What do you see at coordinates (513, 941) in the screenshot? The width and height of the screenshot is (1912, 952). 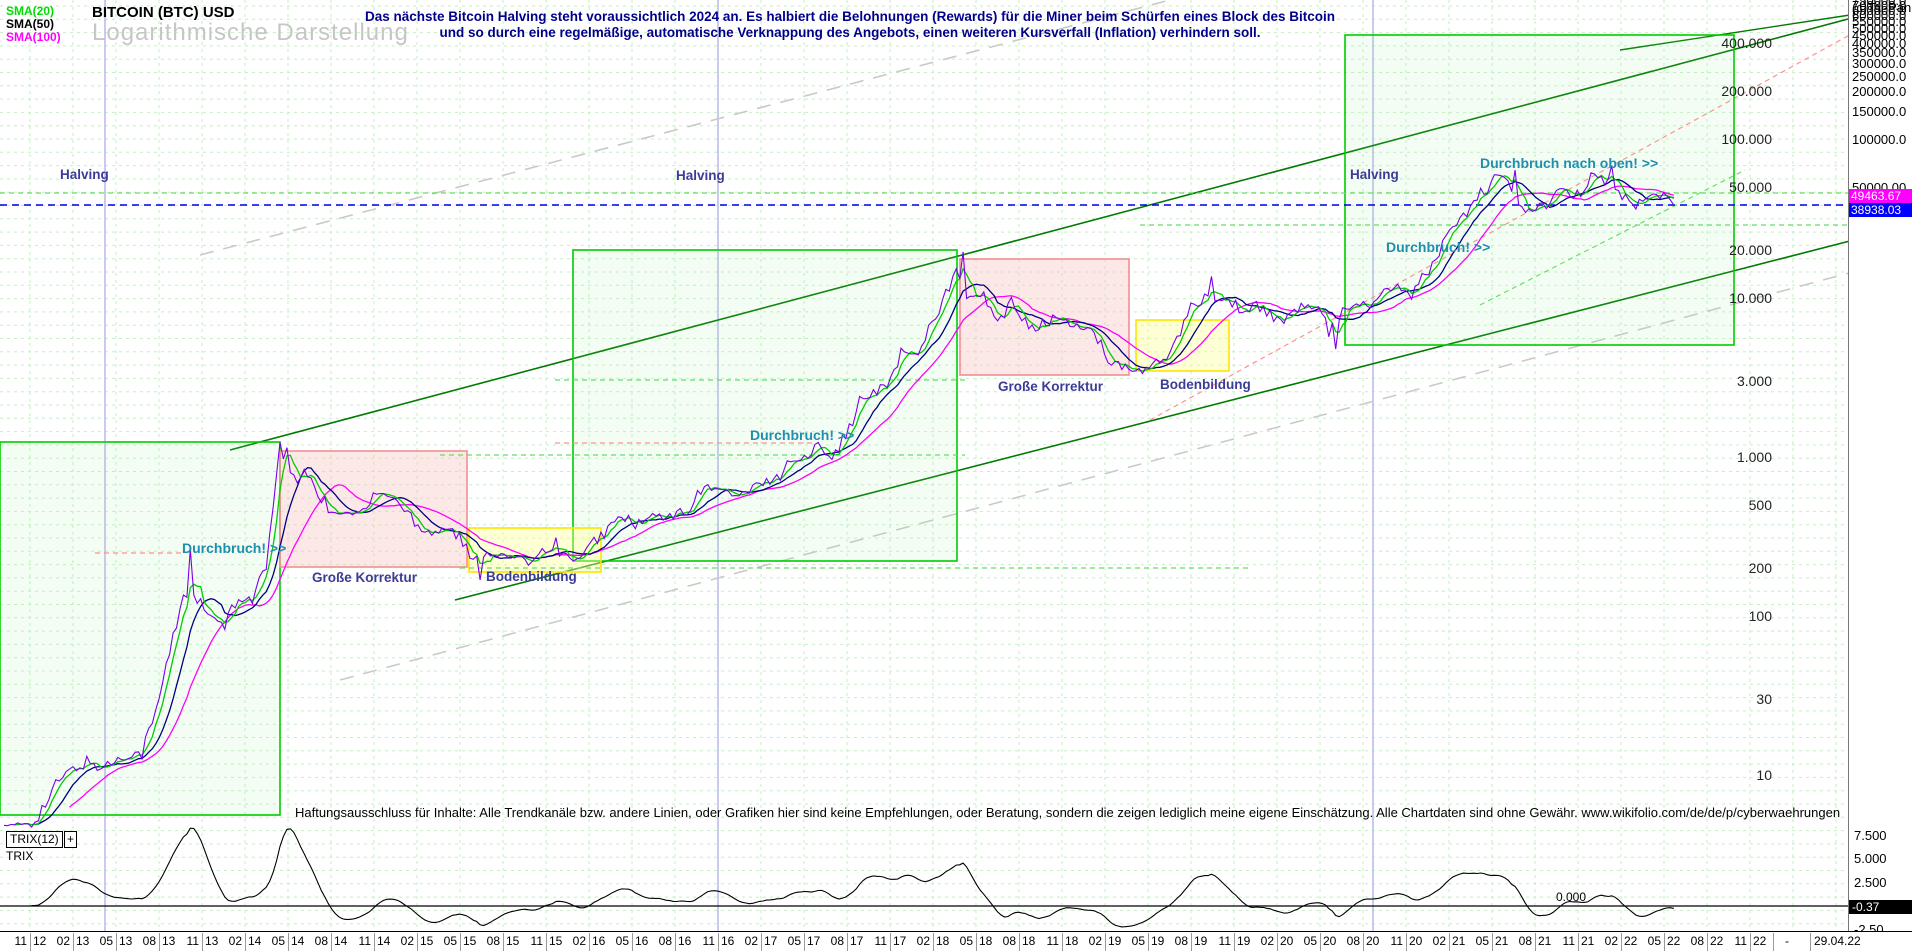 I see `axis-date-label: 15` at bounding box center [513, 941].